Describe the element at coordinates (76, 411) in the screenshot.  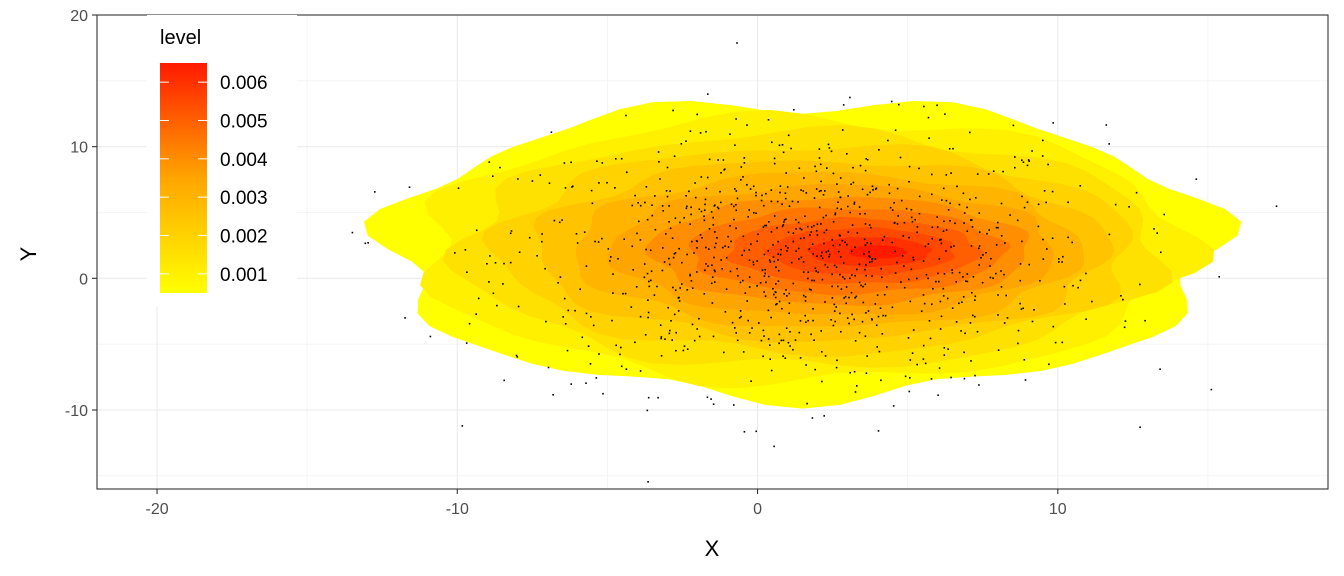
I see `y-tick-label: -10` at that location.